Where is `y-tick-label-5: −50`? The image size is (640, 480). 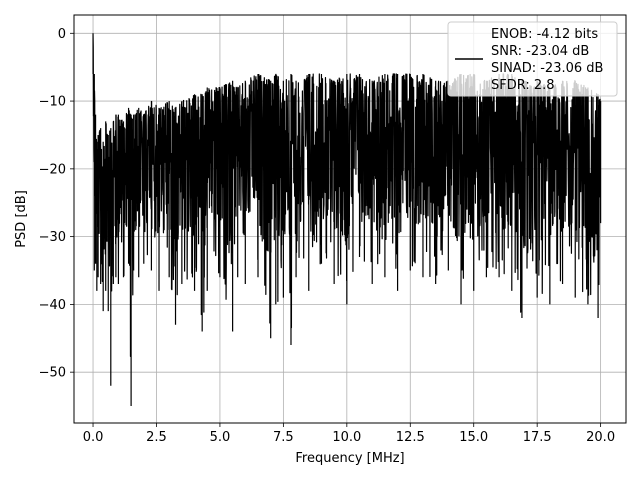 y-tick-label-5: −50 is located at coordinates (52, 373).